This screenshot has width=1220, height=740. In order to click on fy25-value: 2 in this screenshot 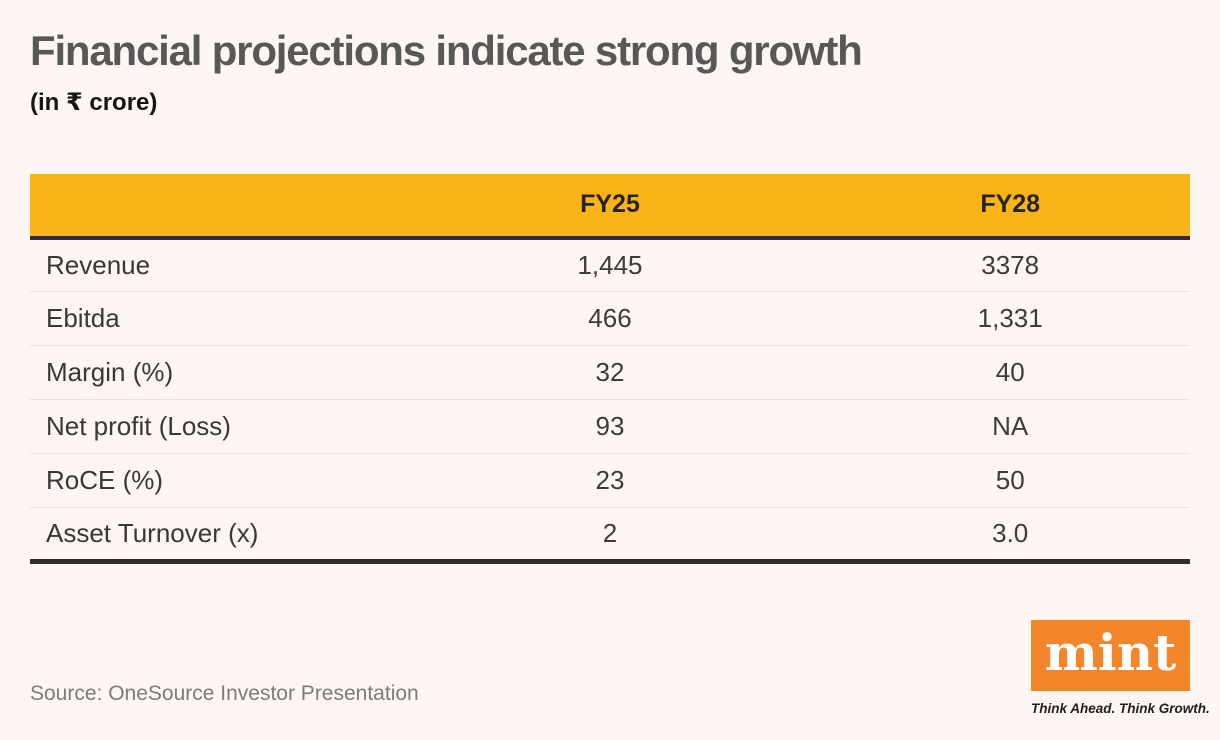, I will do `click(610, 536)`.